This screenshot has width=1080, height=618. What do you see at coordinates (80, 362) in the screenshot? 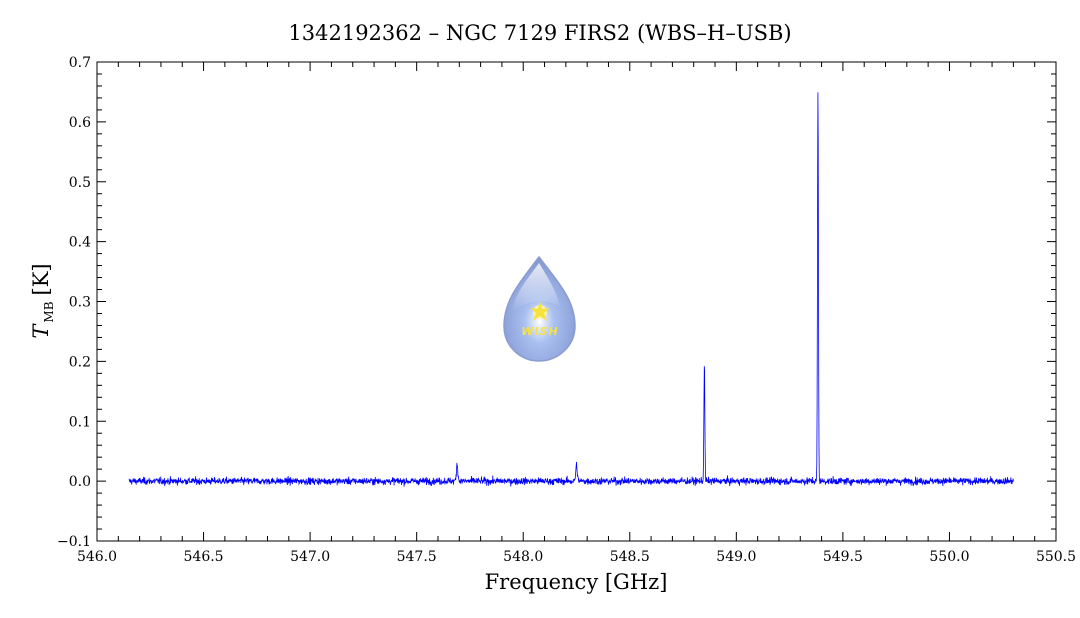
I see `y-tick-label: 0.2` at bounding box center [80, 362].